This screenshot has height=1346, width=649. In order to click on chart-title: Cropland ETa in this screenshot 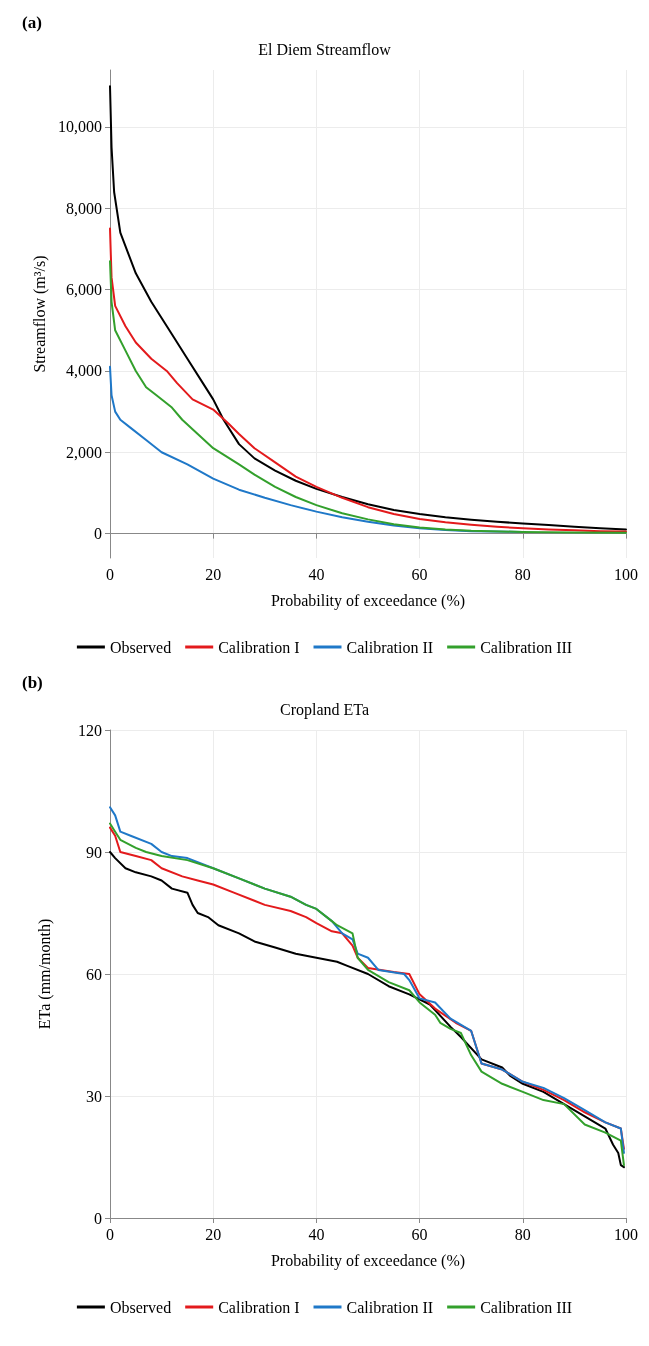, I will do `click(324, 709)`.